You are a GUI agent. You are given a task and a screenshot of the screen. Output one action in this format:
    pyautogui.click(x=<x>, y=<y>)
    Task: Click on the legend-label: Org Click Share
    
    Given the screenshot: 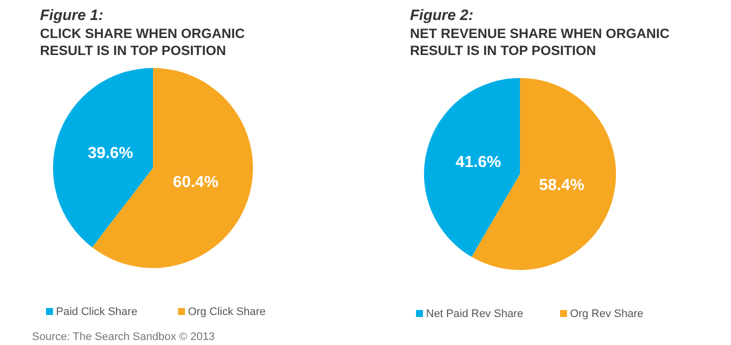 What is the action you would take?
    pyautogui.click(x=227, y=312)
    